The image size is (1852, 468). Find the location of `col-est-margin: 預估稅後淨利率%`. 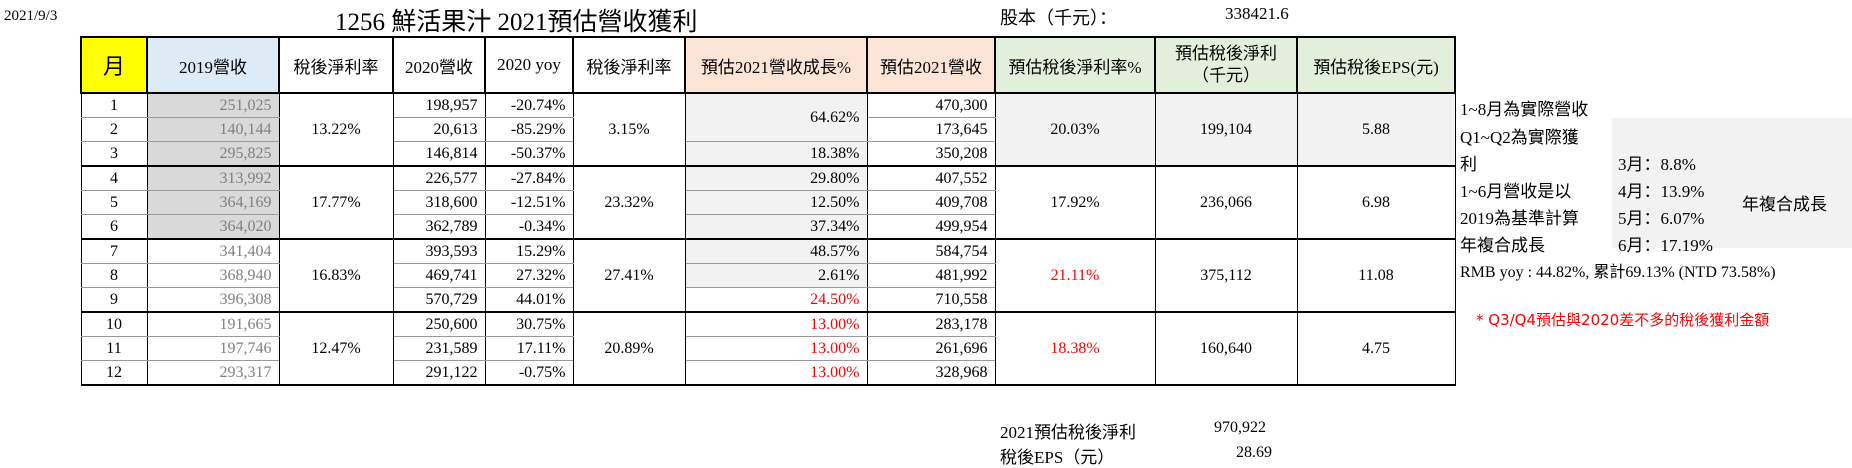

col-est-margin: 預估稅後淨利率% is located at coordinates (1075, 65).